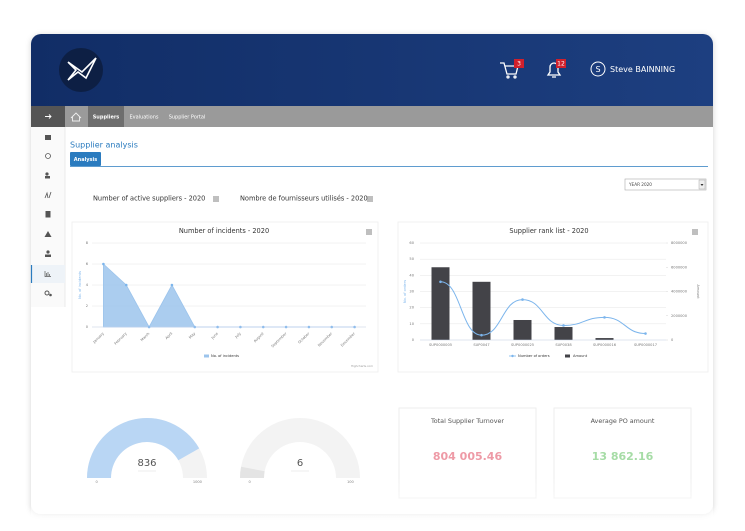 Image resolution: width=745 pixels, height=531 pixels. Describe the element at coordinates (224, 231) in the screenshot. I see `chart-title: Number of incidents - 2020` at that location.